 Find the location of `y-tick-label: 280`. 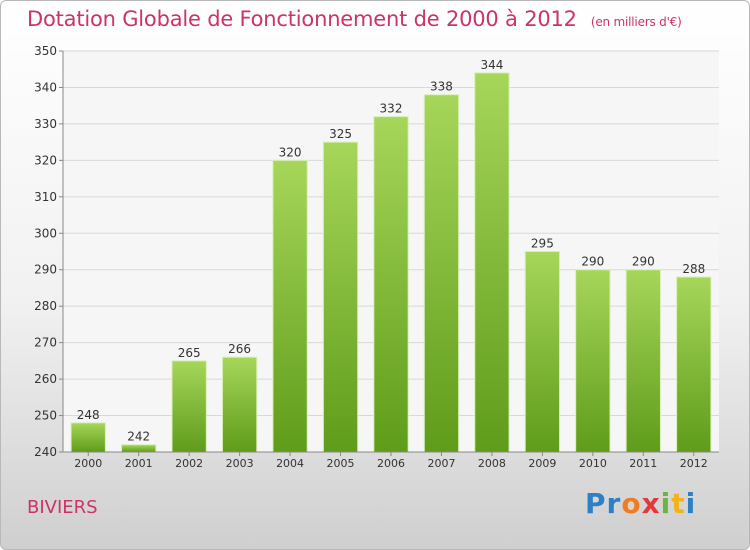

y-tick-label: 280 is located at coordinates (45, 306).